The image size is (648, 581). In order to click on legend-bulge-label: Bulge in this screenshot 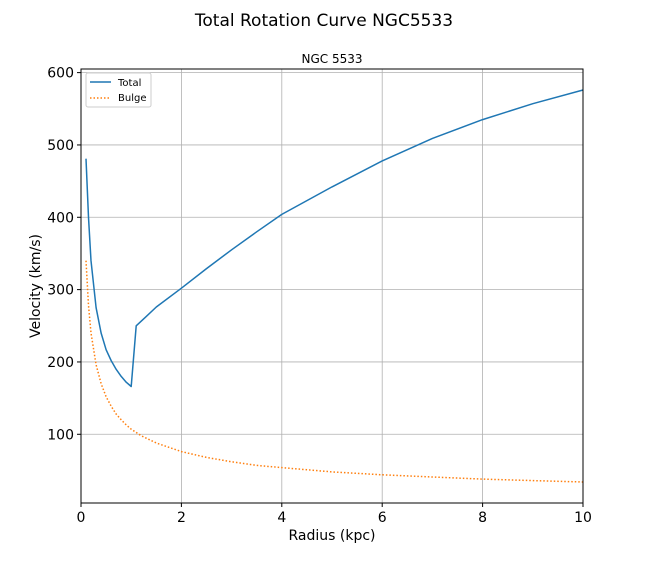, I will do `click(132, 98)`.